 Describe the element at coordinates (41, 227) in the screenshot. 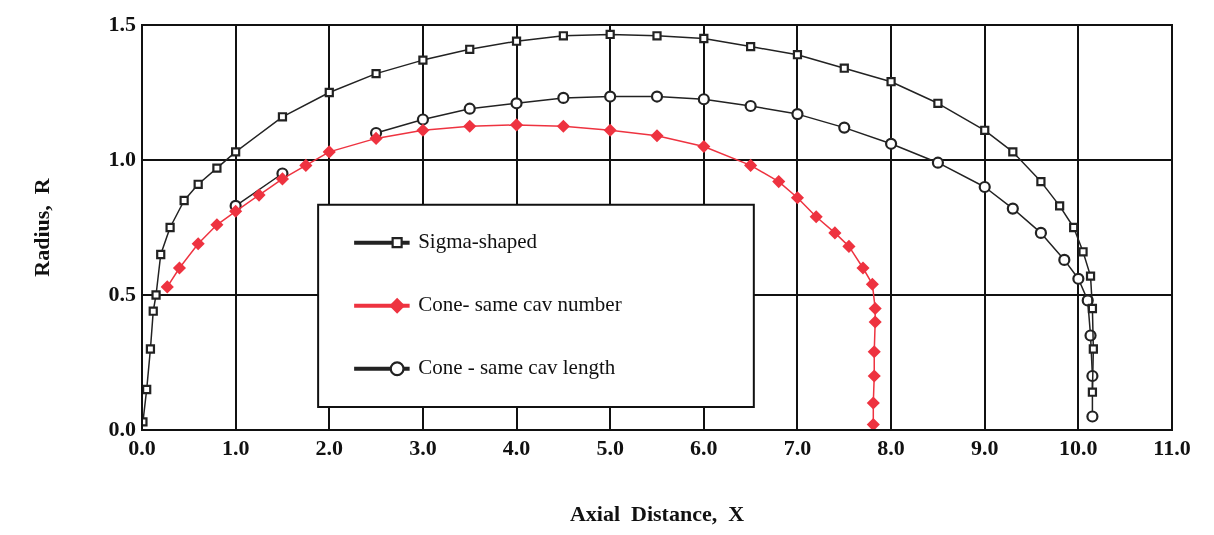

I see `y-axis-title: Radius, R` at that location.